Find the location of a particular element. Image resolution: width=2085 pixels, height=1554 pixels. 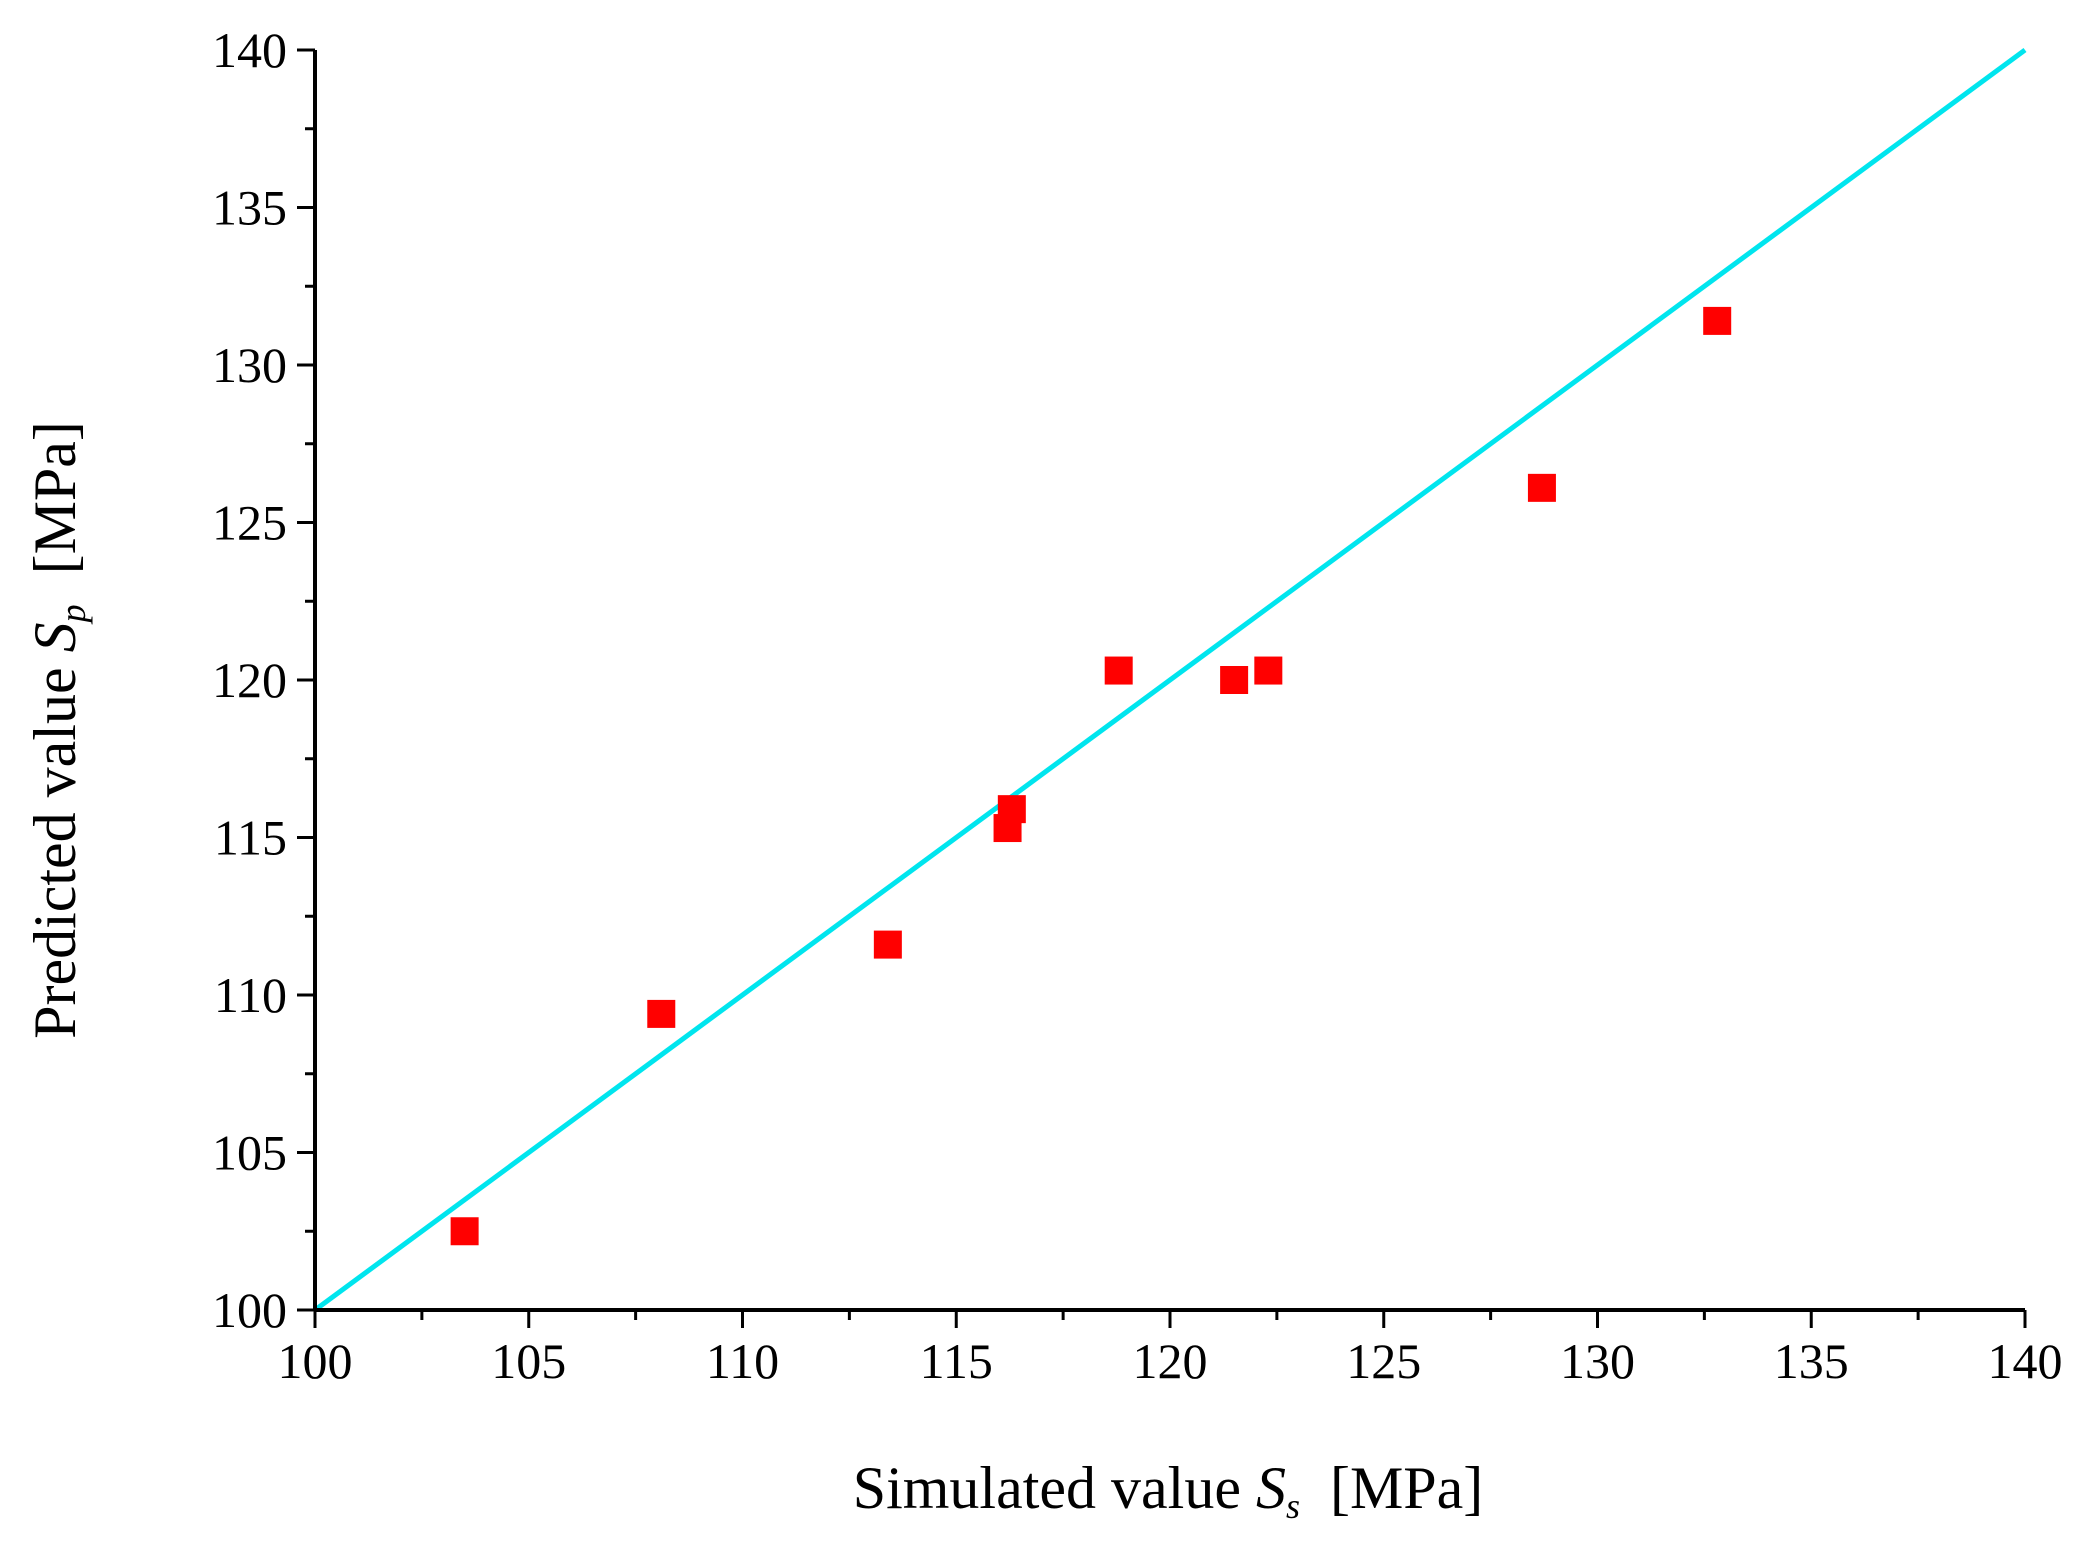

x-tick-label: 105 is located at coordinates (528, 1361).